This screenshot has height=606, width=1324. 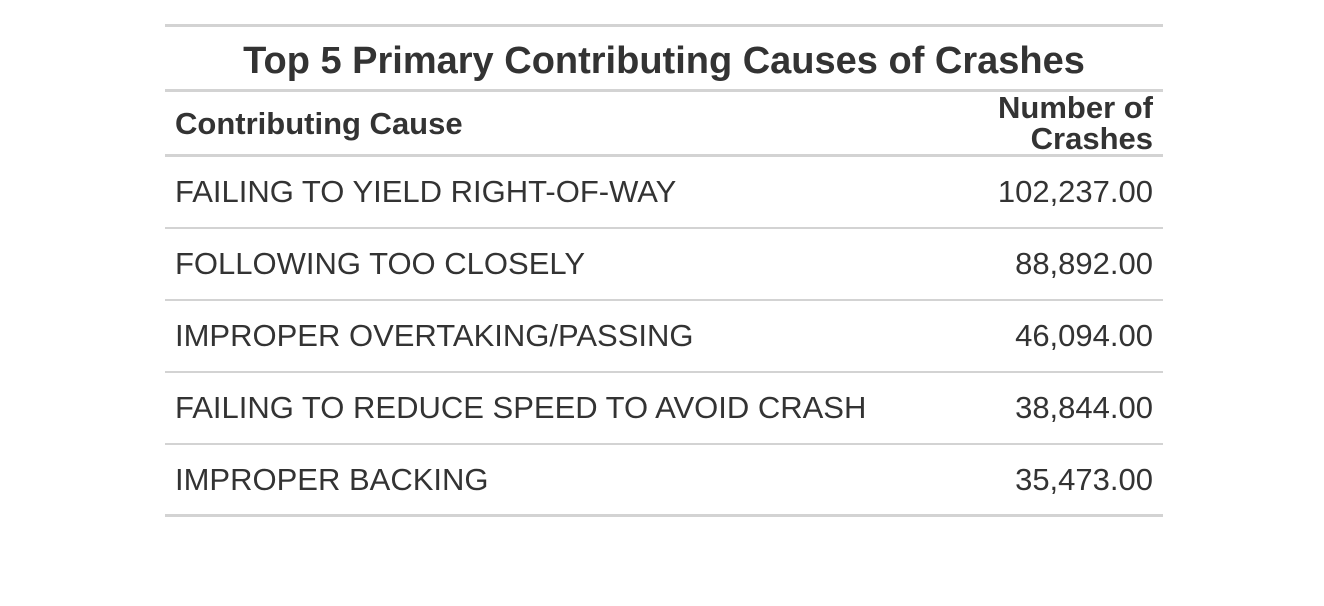 What do you see at coordinates (332, 479) in the screenshot?
I see `cause-cell: IMPROPER BACKING` at bounding box center [332, 479].